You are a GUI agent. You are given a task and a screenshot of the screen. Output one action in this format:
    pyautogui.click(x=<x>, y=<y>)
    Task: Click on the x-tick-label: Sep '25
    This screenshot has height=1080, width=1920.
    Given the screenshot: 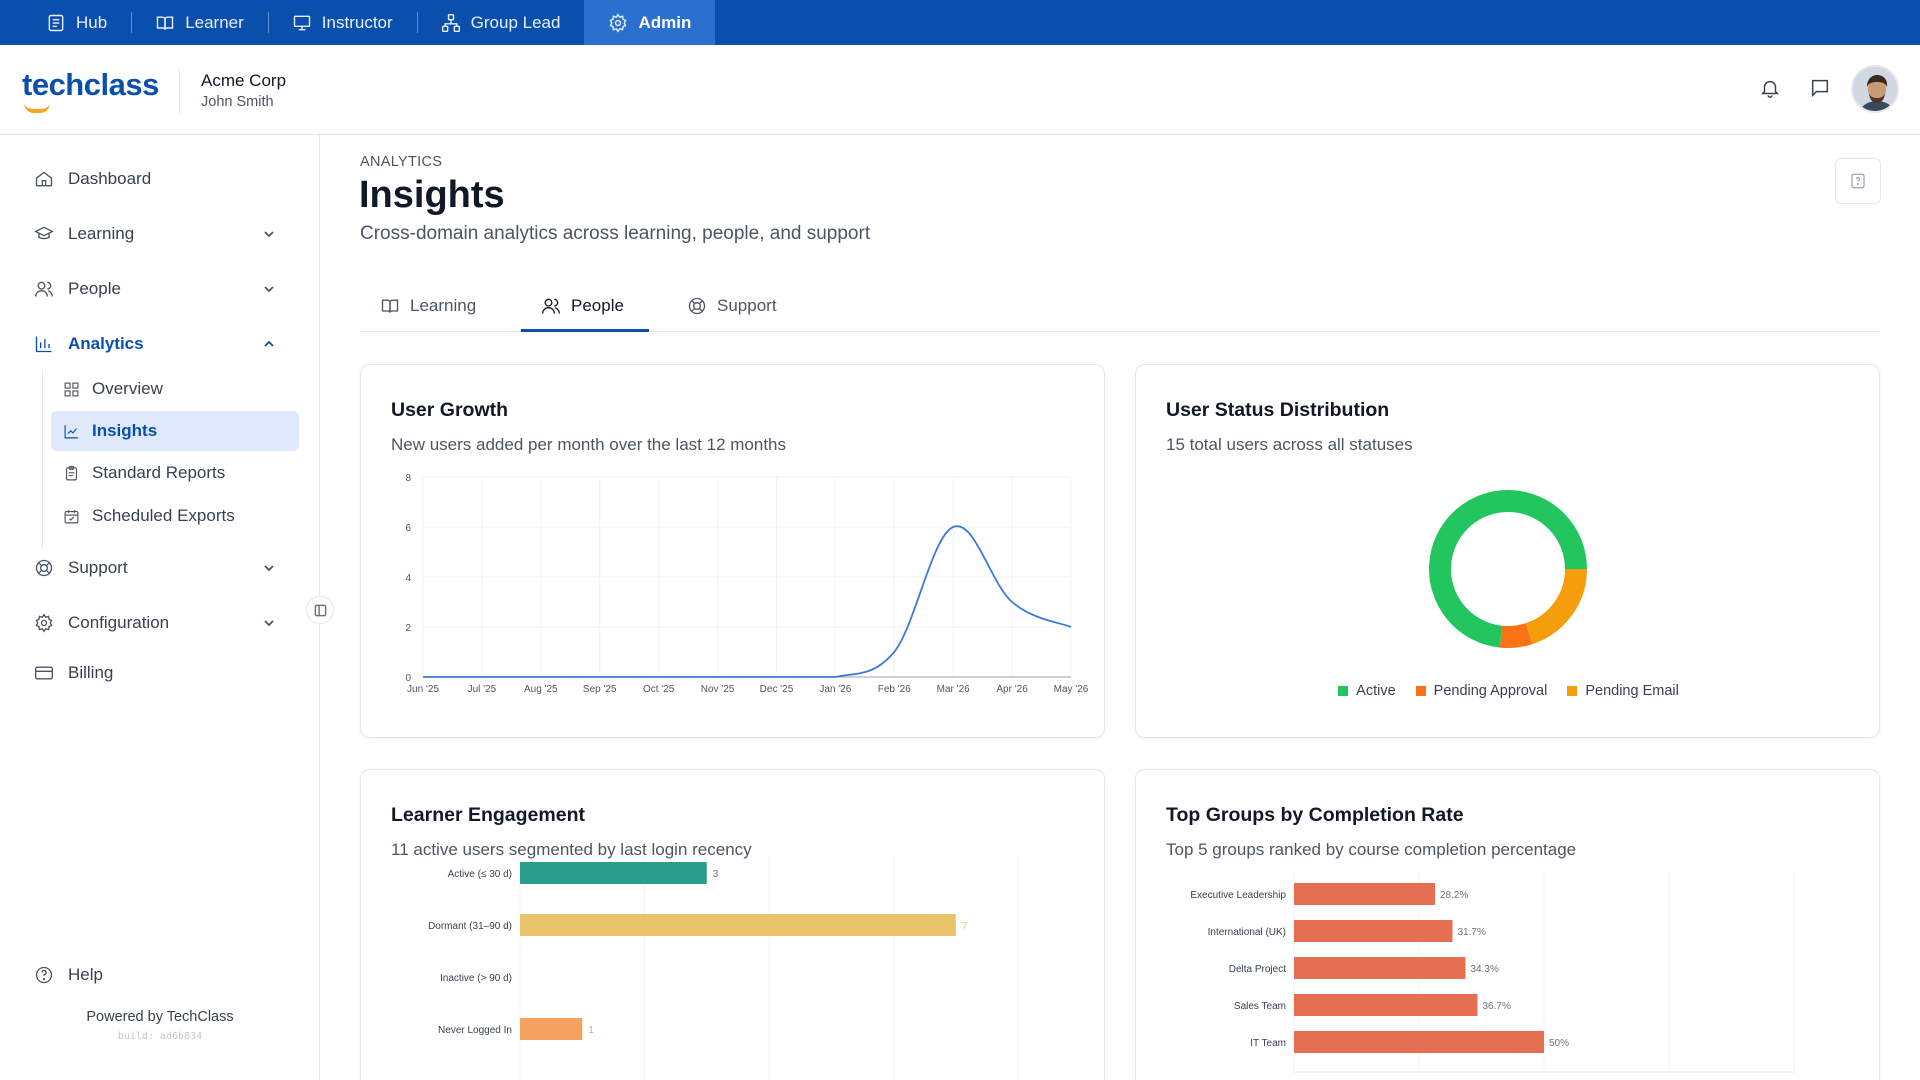 What is the action you would take?
    pyautogui.click(x=600, y=689)
    